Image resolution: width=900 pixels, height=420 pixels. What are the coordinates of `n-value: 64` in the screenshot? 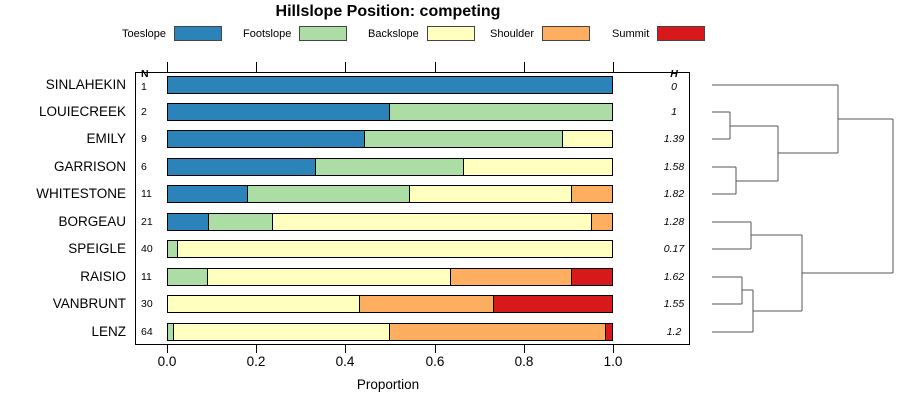 It's located at (147, 331).